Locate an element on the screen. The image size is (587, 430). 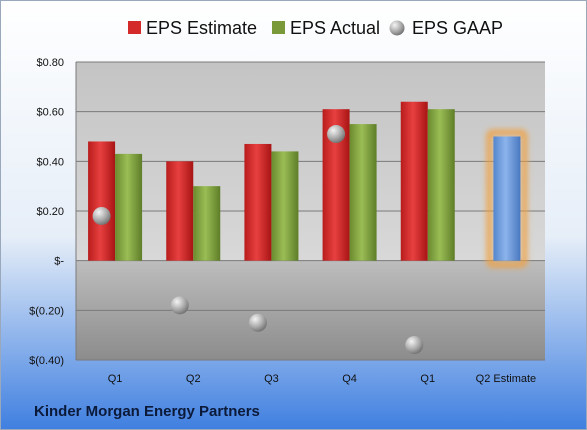
highlight-glow is located at coordinates (507, 198).